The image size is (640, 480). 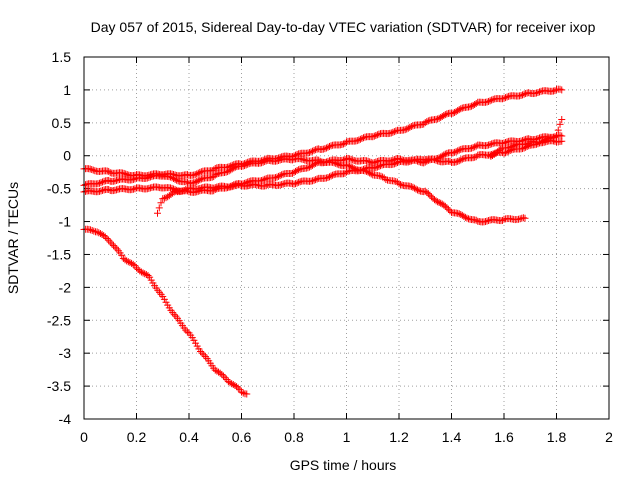 What do you see at coordinates (62, 123) in the screenshot?
I see `y-tick-label: 0.5` at bounding box center [62, 123].